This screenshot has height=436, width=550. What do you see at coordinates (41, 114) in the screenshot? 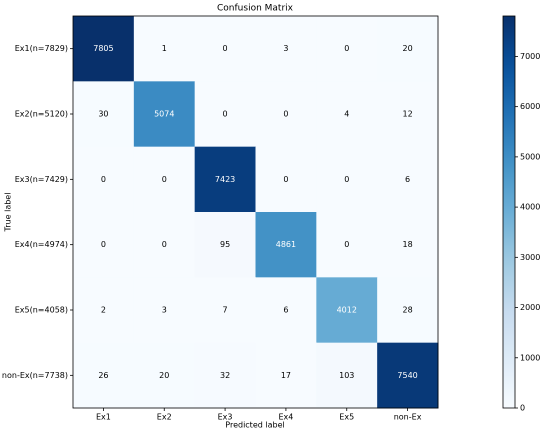
I see `y-tick-label: Ex2(n=5120)` at bounding box center [41, 114].